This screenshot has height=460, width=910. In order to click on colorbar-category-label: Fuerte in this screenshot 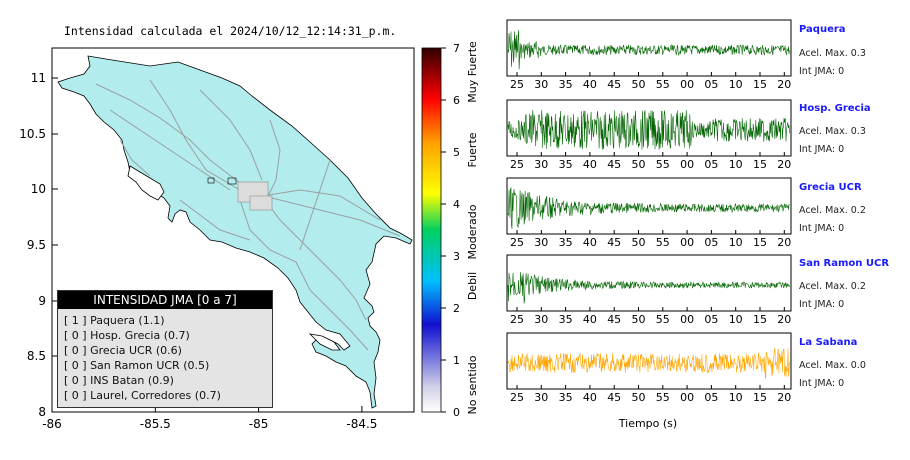, I will do `click(472, 149)`.